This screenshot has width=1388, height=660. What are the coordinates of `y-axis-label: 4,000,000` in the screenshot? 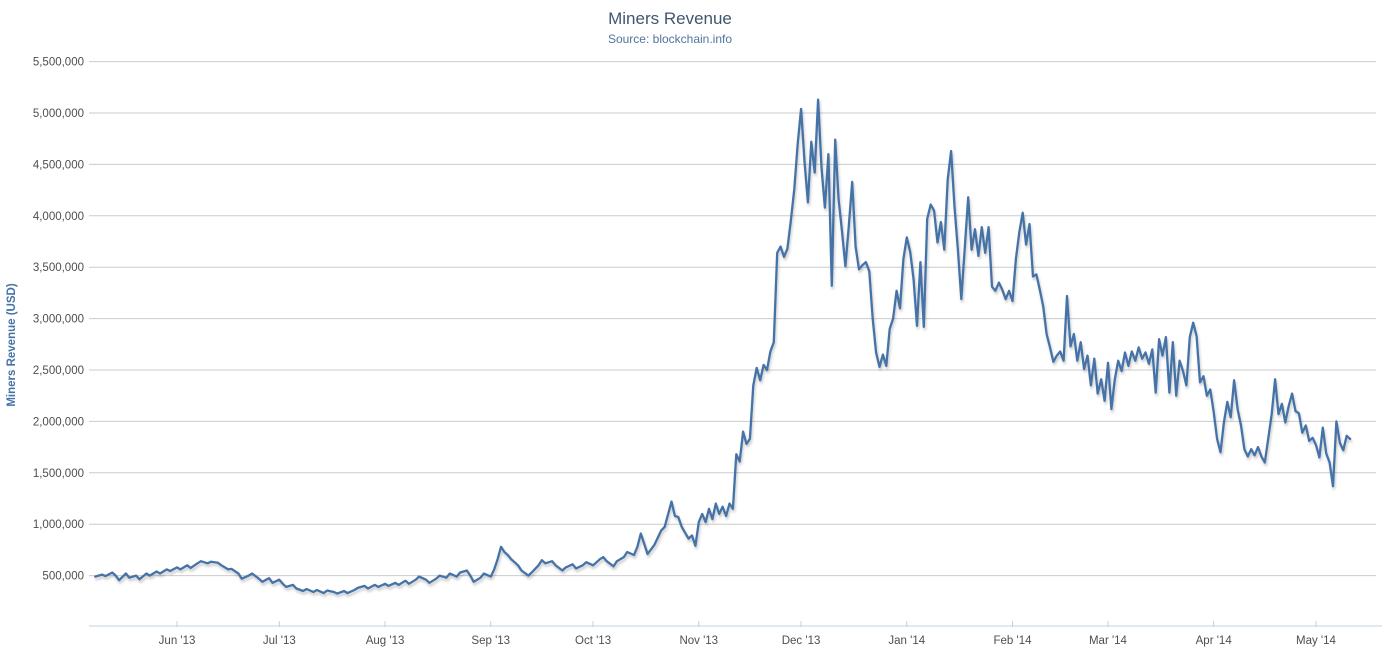 It's located at (58, 217).